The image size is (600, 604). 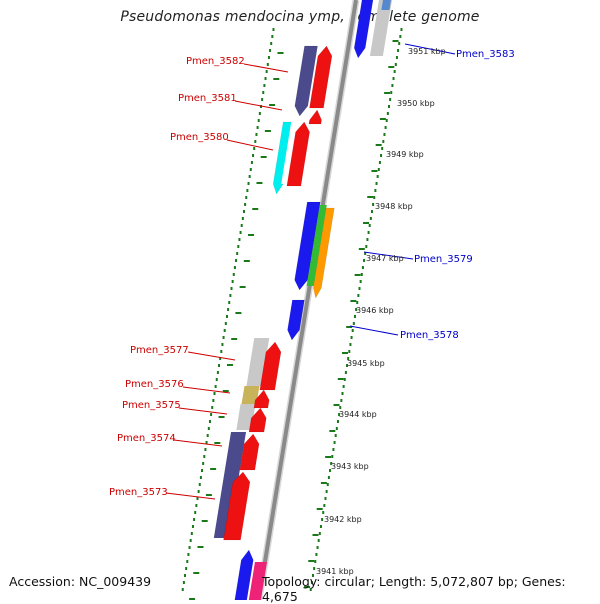 What do you see at coordinates (258, 362) in the screenshot?
I see `feature-pmen-3577-gray` at bounding box center [258, 362].